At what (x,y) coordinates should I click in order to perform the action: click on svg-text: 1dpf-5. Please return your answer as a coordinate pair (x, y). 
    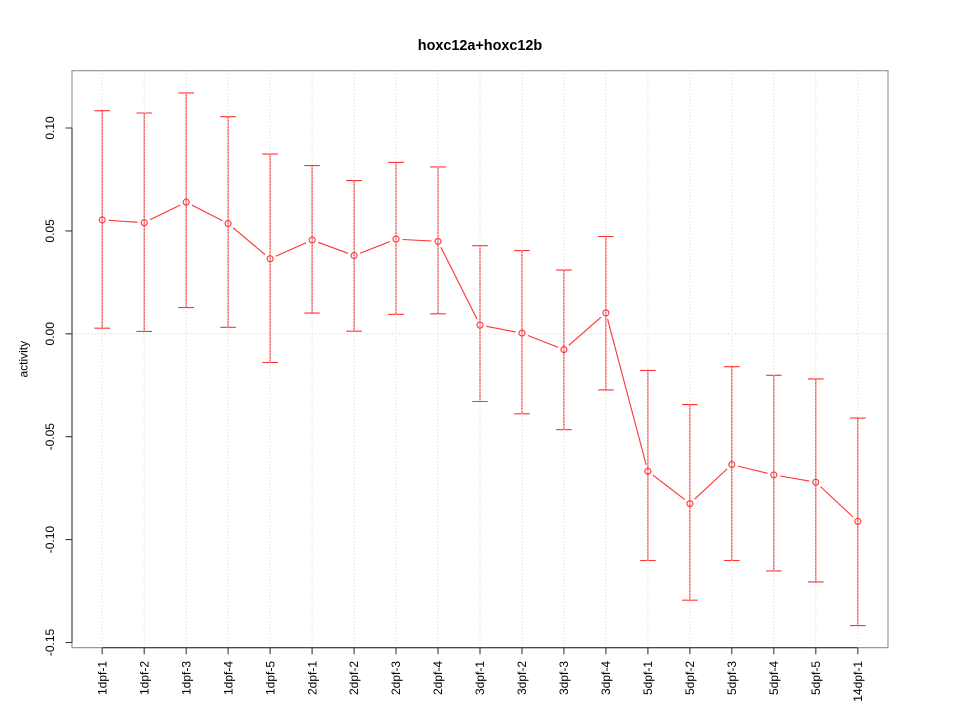
    Looking at the image, I should click on (270, 678).